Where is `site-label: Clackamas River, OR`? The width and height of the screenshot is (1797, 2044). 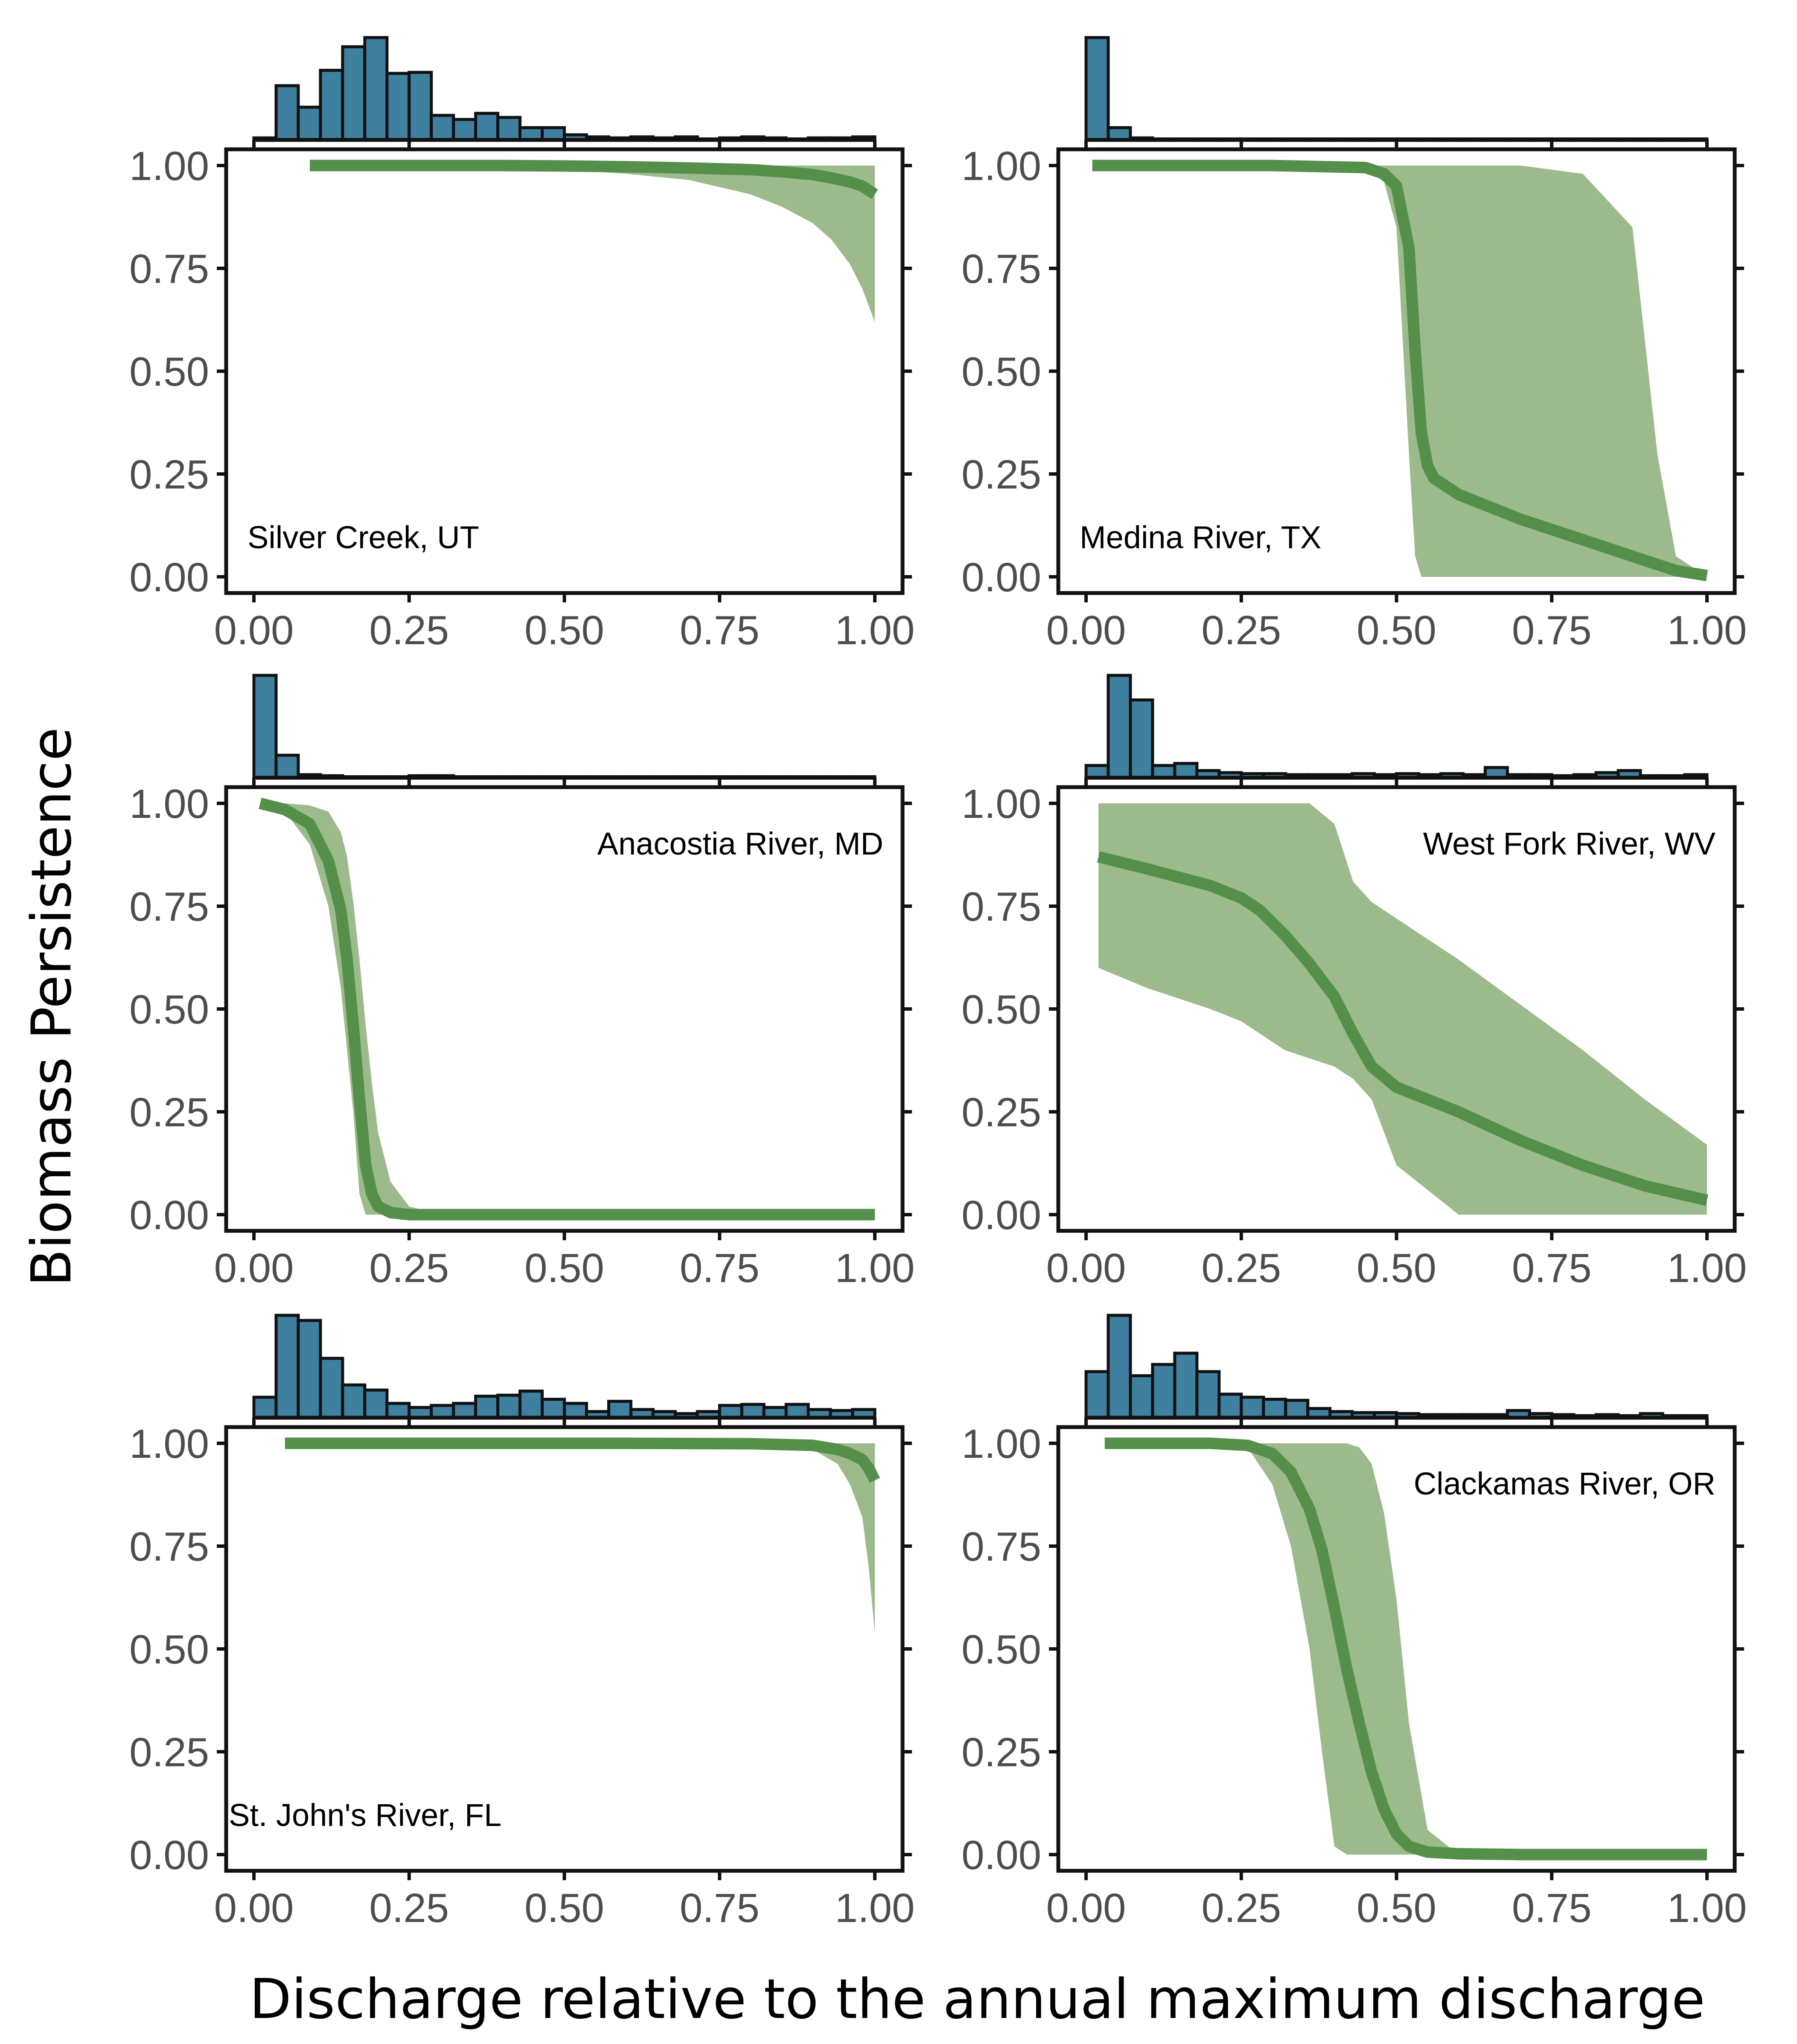 site-label: Clackamas River, OR is located at coordinates (1564, 1483).